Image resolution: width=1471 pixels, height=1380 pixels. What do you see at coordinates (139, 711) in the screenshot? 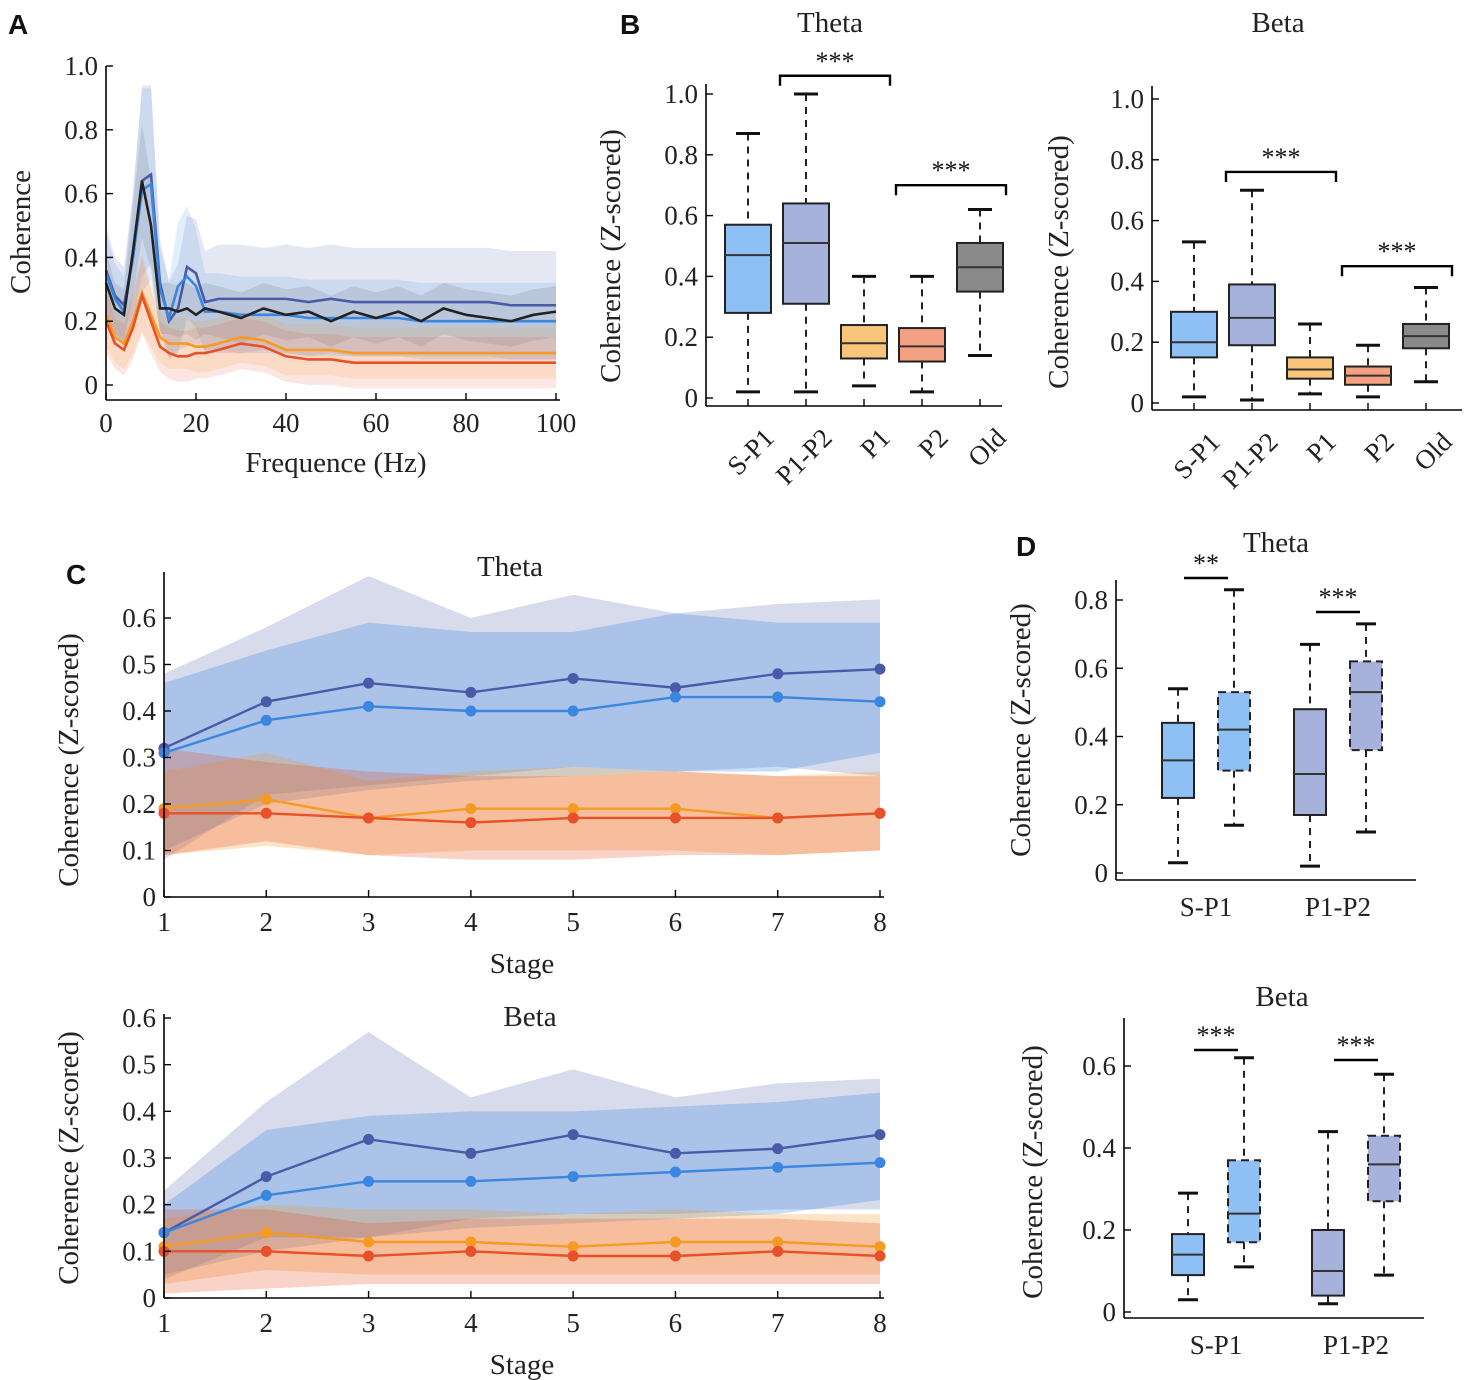
I see `line-chart-y-tick-label: 0.4` at bounding box center [139, 711].